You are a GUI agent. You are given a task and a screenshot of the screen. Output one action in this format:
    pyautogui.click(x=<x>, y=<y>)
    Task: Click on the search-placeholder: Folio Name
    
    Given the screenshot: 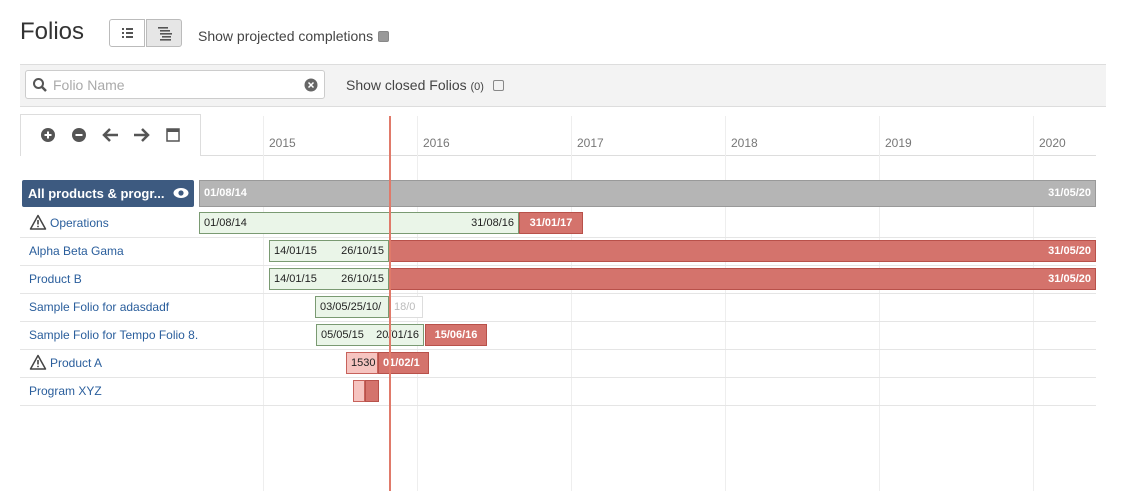 What is the action you would take?
    pyautogui.click(x=89, y=85)
    